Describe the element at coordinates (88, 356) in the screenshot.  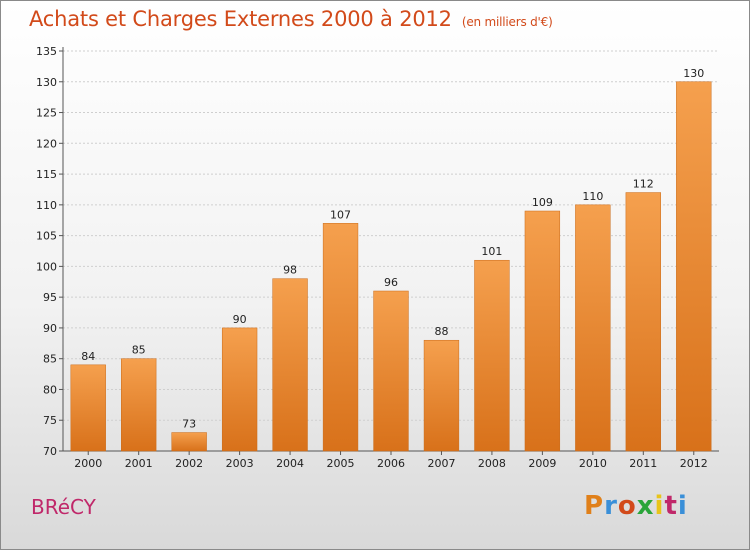
I see `value-label-2000: 84` at that location.